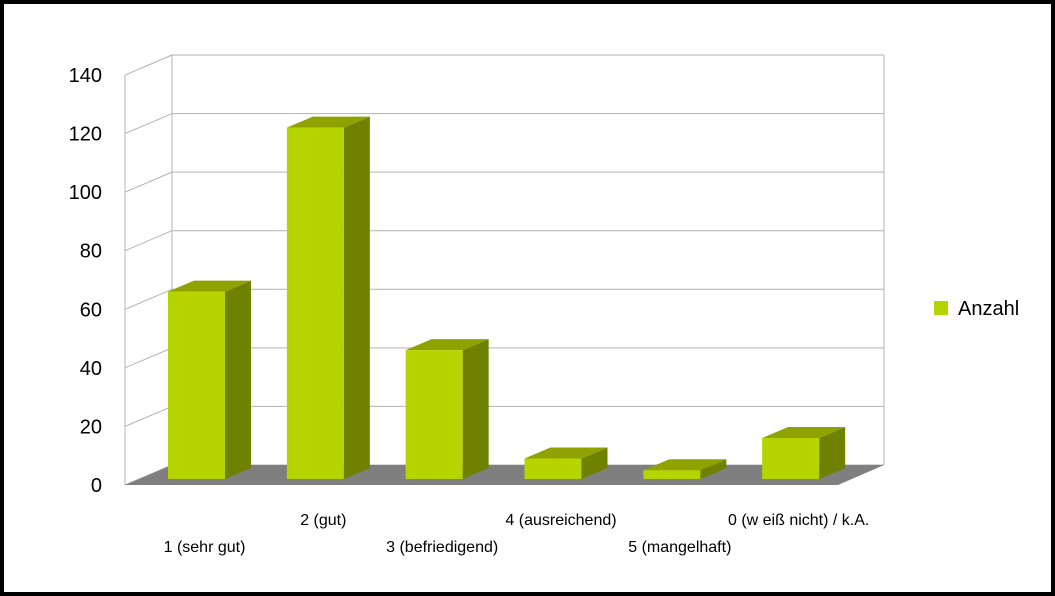 The height and width of the screenshot is (596, 1055). I want to click on y-tick-label: 120, so click(85, 135).